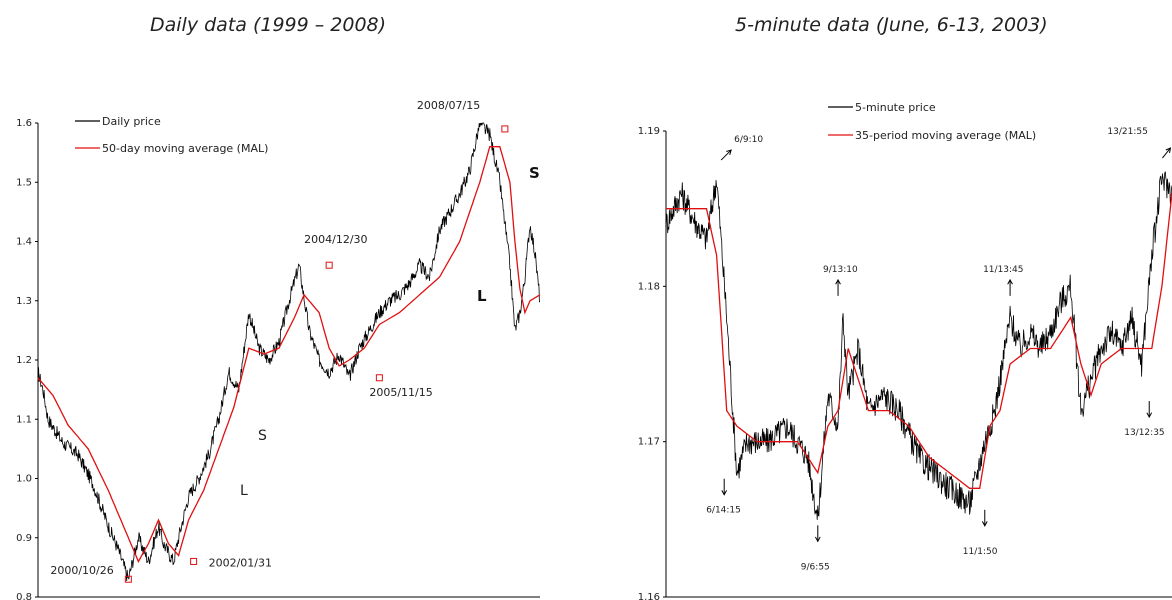 This screenshot has height=600, width=1172. What do you see at coordinates (400, 392) in the screenshot?
I see `daily-date-label: 2005/11/15` at bounding box center [400, 392].